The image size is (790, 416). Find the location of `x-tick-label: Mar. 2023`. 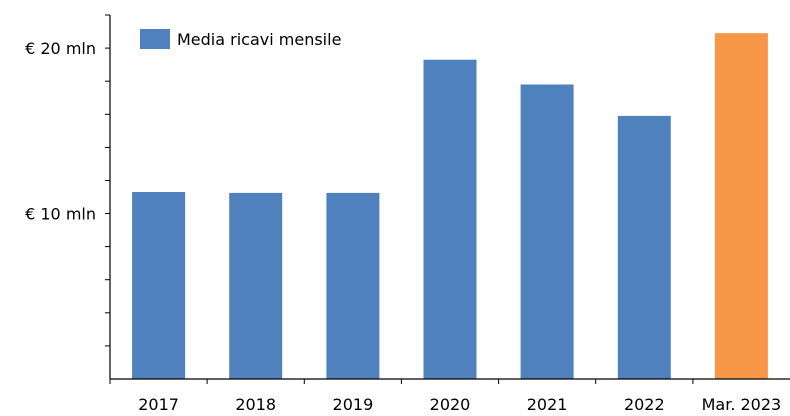

x-tick-label: Mar. 2023 is located at coordinates (742, 404).